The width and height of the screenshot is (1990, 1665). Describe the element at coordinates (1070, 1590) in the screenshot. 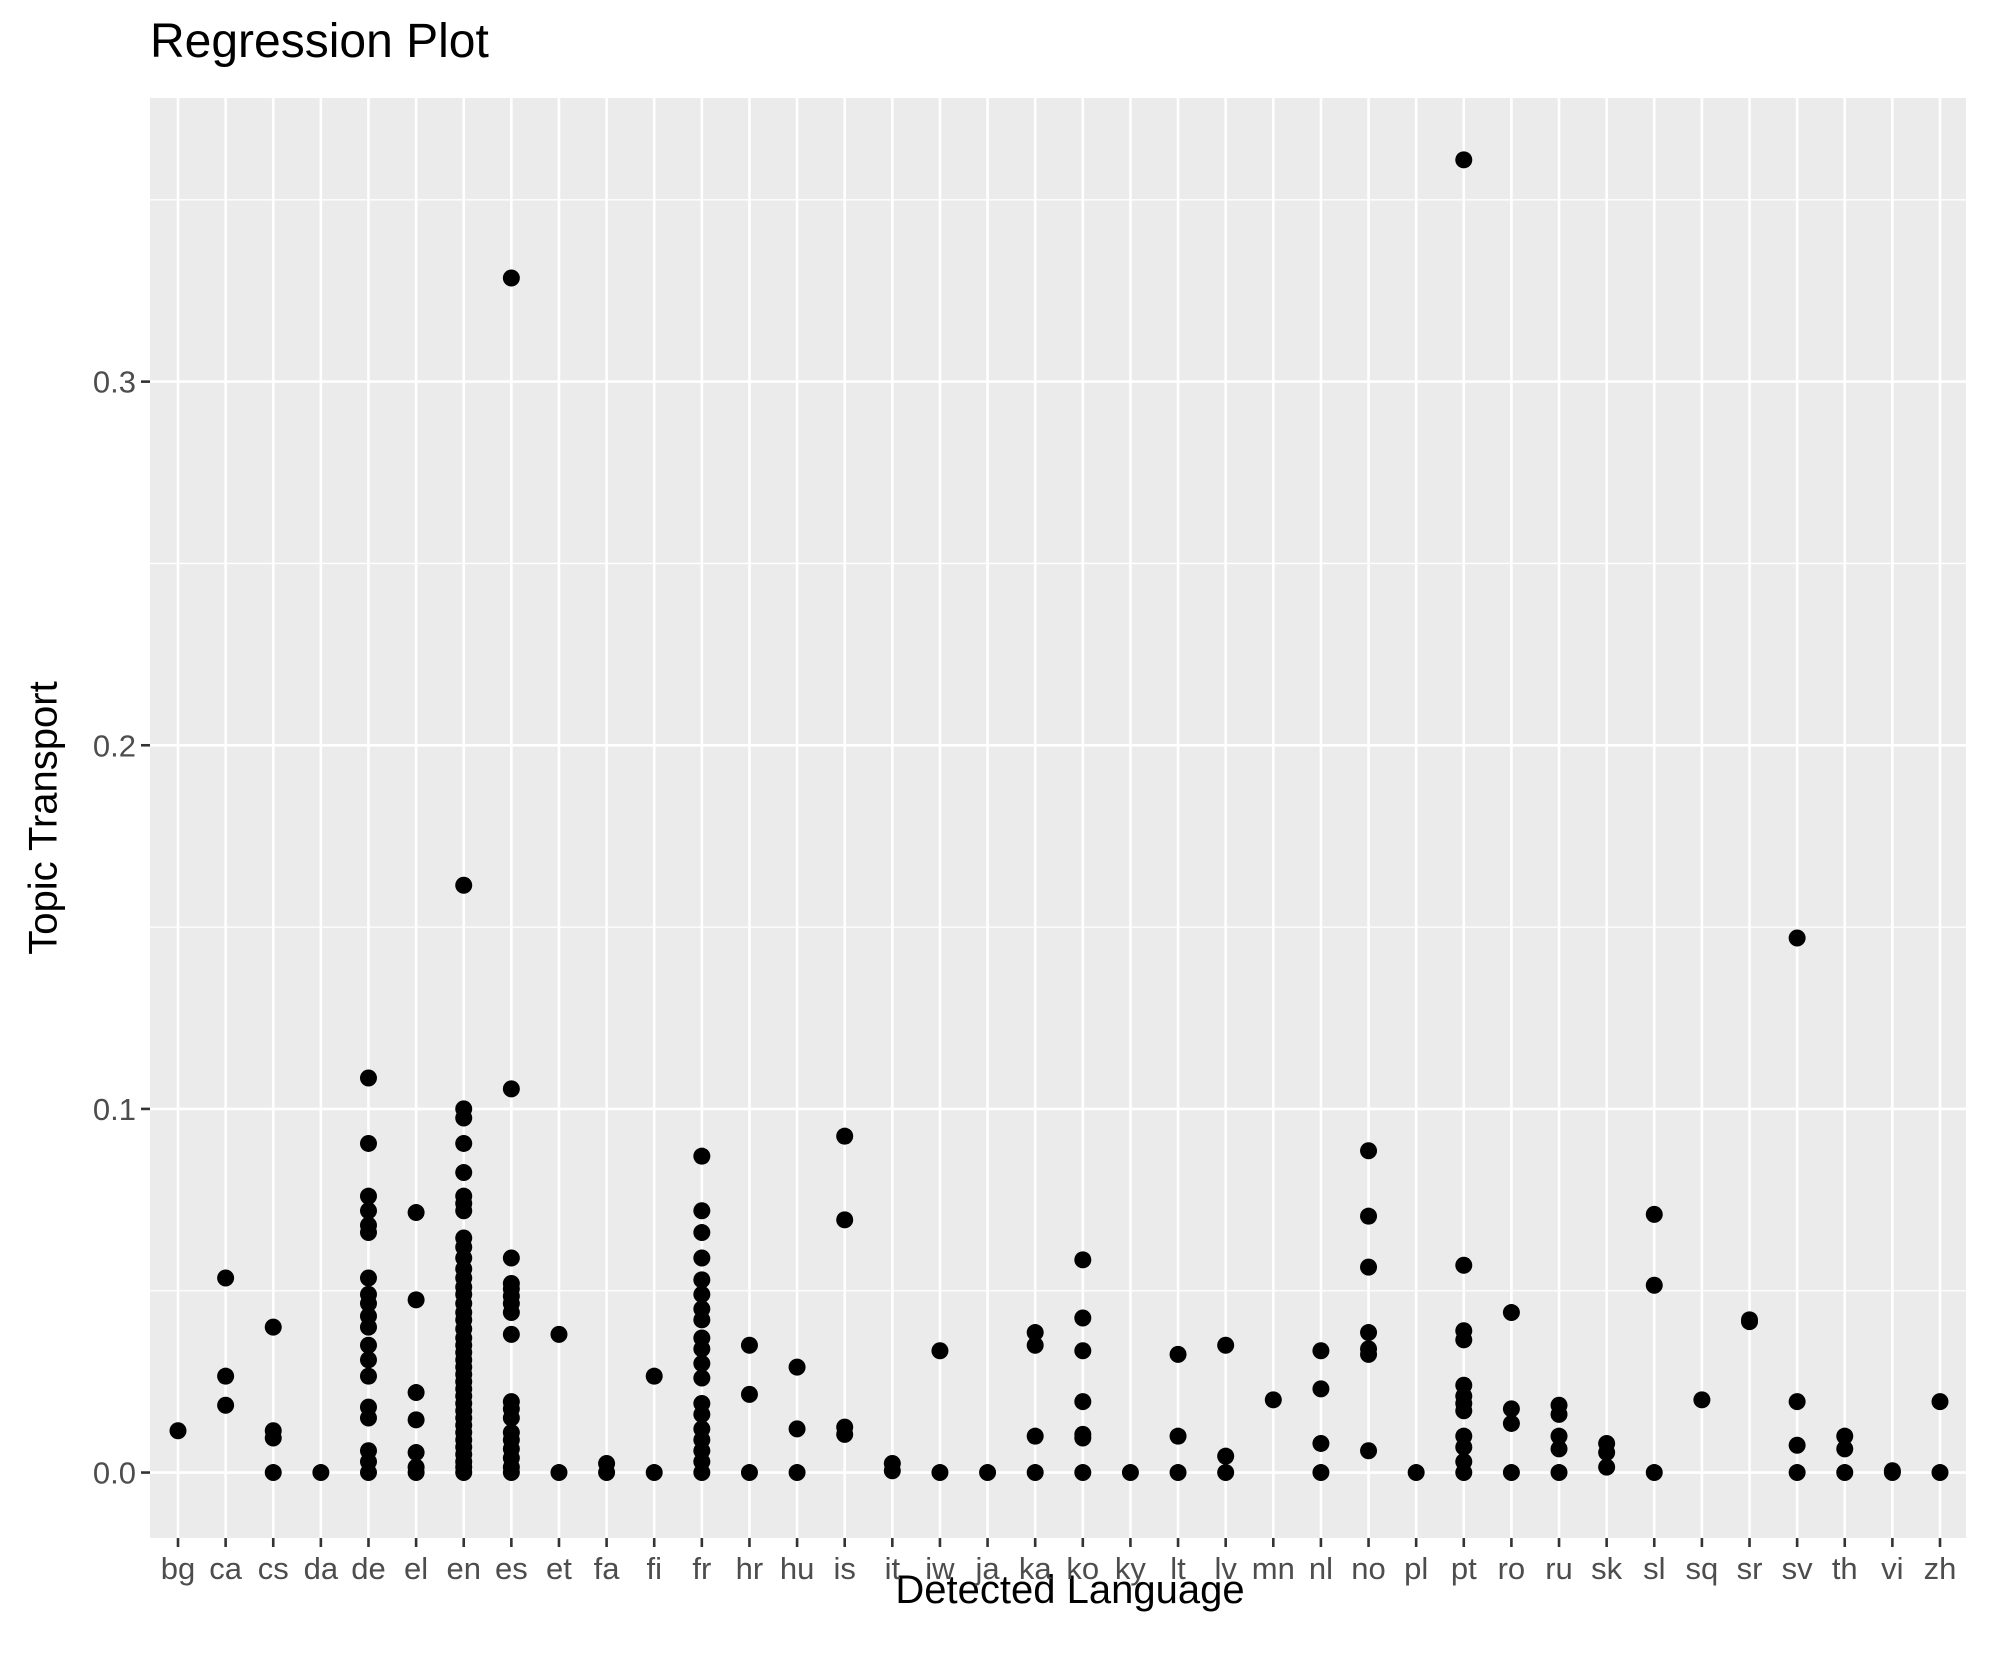

I see `x-axis-title: Detected Language` at that location.